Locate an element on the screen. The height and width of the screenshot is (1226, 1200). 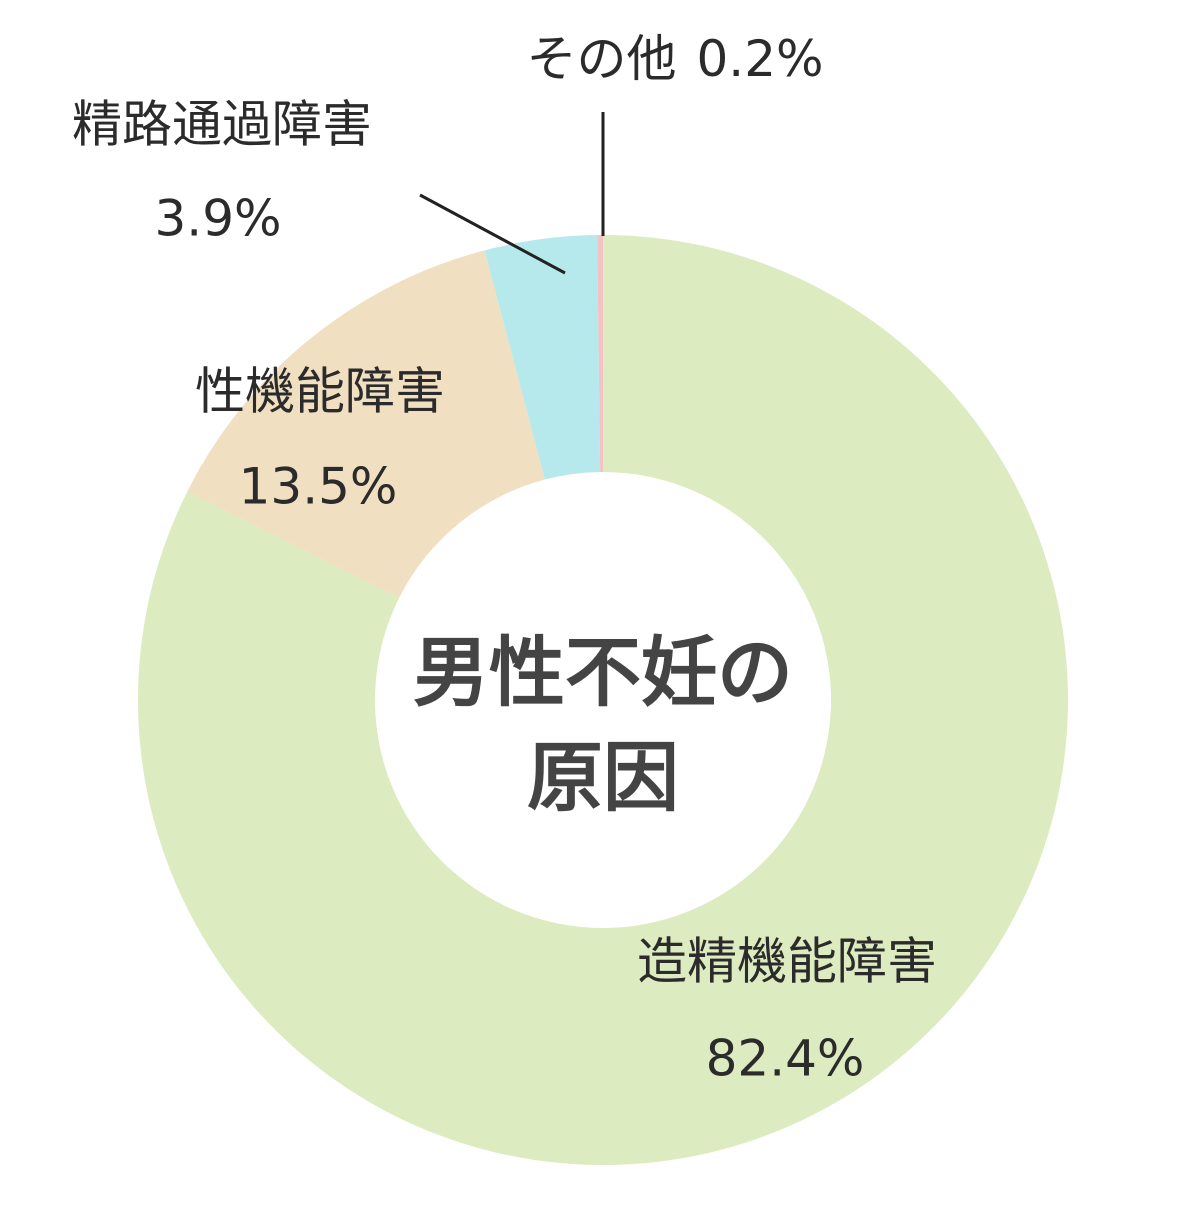
value-label: 13.5% is located at coordinates (318, 487).